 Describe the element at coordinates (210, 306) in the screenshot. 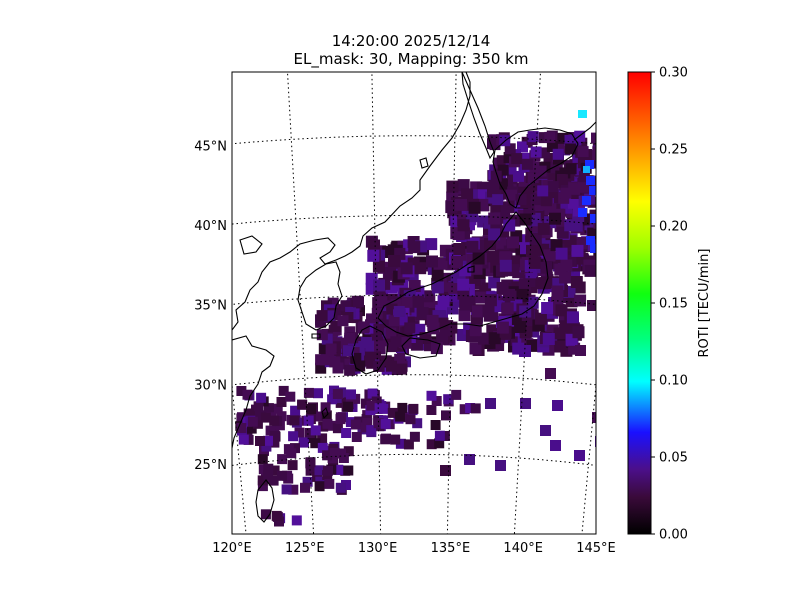

I see `latitude-labels: 45°N 40°N 35°N 30°N 25°N` at that location.